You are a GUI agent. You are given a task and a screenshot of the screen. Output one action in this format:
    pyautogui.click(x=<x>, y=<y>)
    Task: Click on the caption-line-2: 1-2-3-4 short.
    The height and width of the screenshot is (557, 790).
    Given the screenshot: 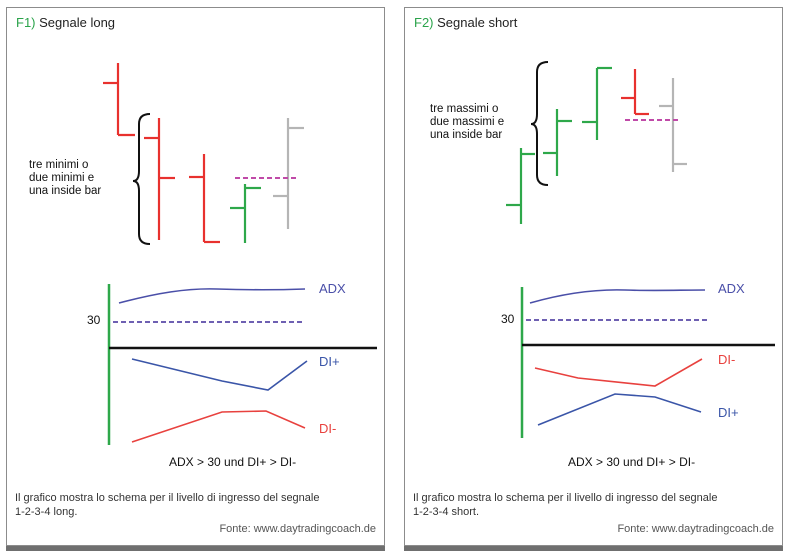 What is the action you would take?
    pyautogui.click(x=446, y=512)
    